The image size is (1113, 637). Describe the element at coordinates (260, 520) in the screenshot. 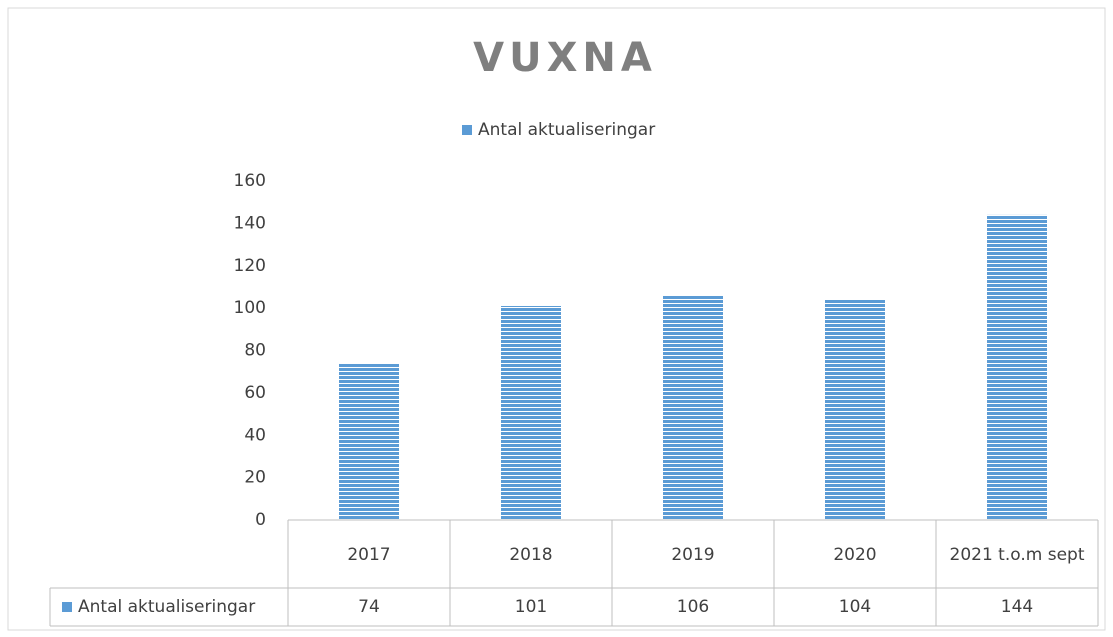

I see `y-tick-label: 0` at that location.